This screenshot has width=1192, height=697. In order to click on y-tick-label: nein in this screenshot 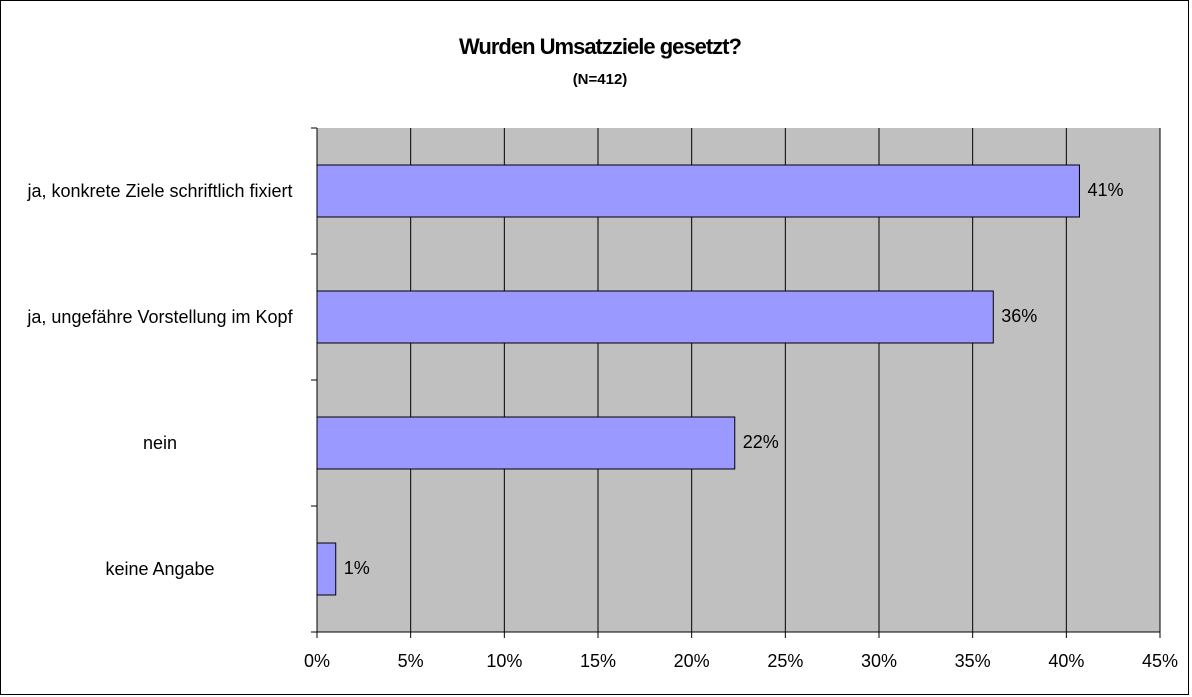, I will do `click(160, 443)`.